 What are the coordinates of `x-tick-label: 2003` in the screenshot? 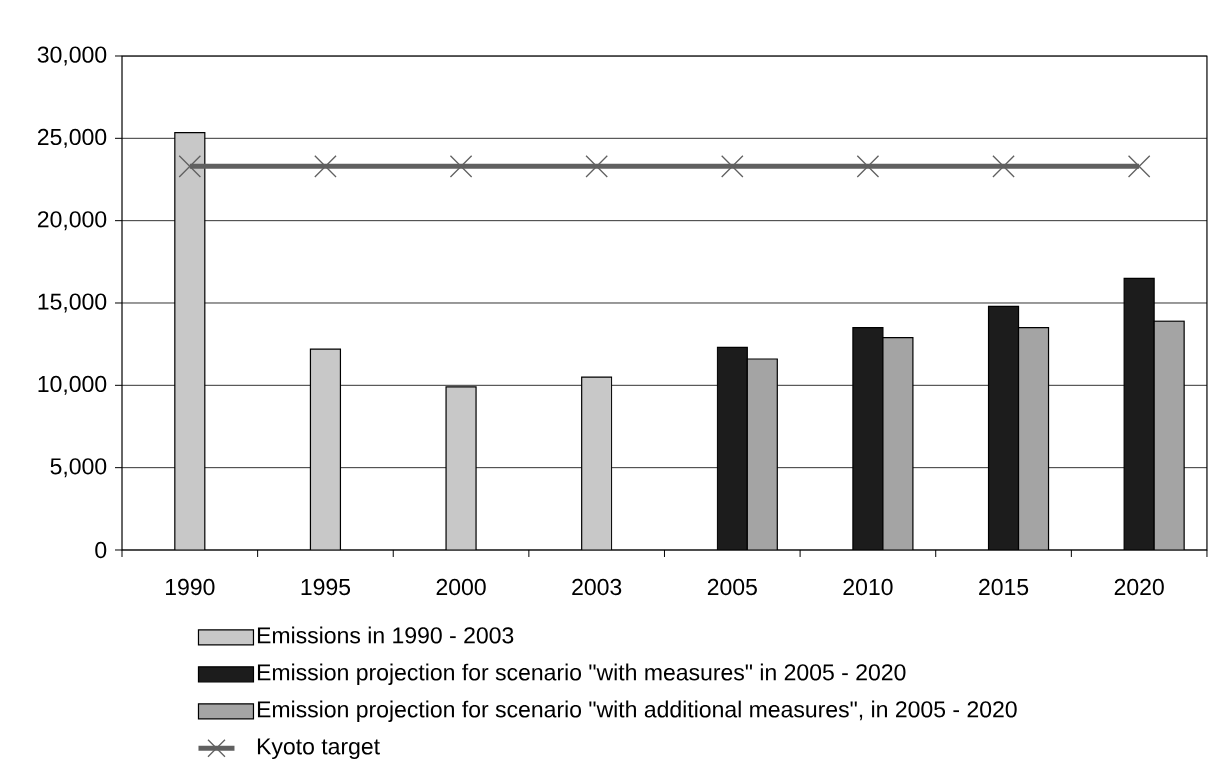 It's located at (597, 587).